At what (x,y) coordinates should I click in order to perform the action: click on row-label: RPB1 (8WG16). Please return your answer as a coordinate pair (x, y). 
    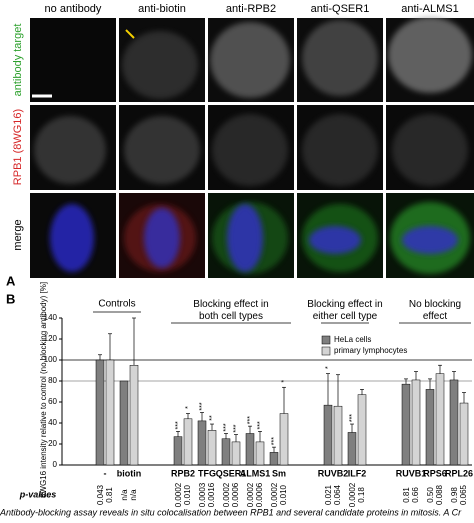
    Looking at the image, I should click on (18, 147).